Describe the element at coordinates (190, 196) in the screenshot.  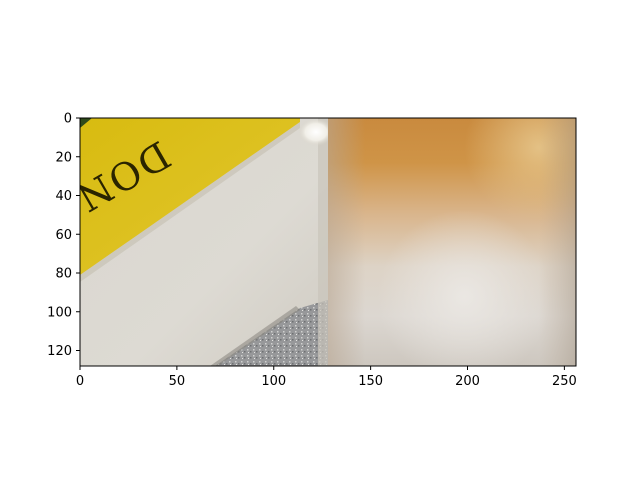
I see `yellow-banner` at that location.